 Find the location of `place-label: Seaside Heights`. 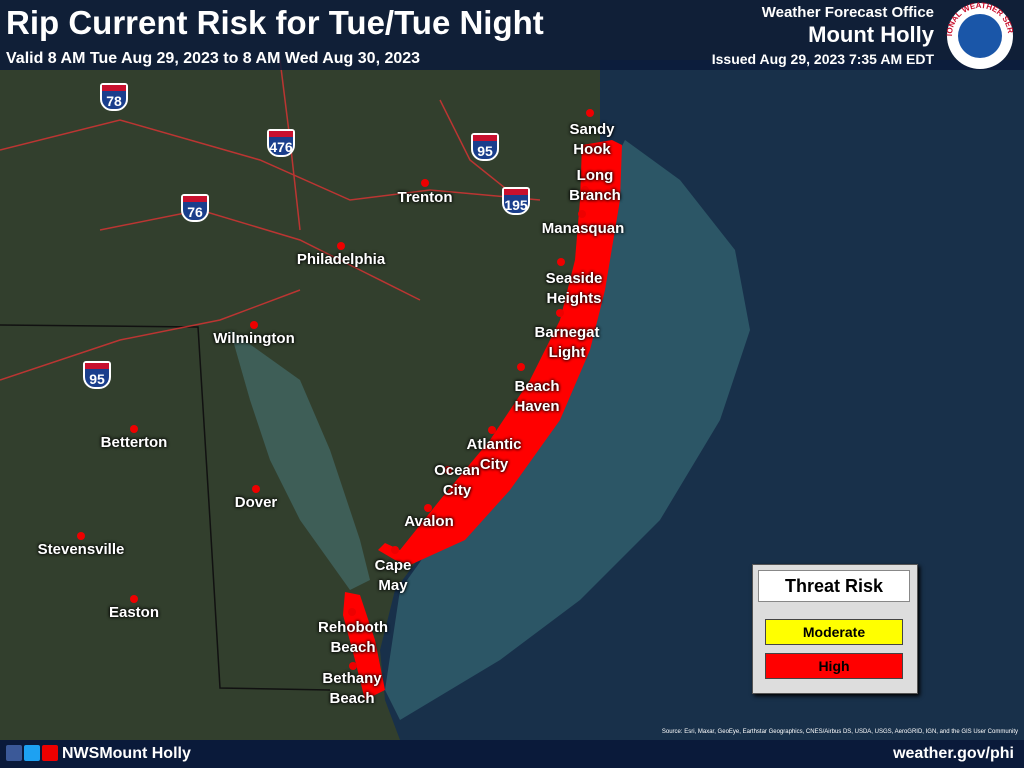

place-label: Seaside Heights is located at coordinates (574, 288).